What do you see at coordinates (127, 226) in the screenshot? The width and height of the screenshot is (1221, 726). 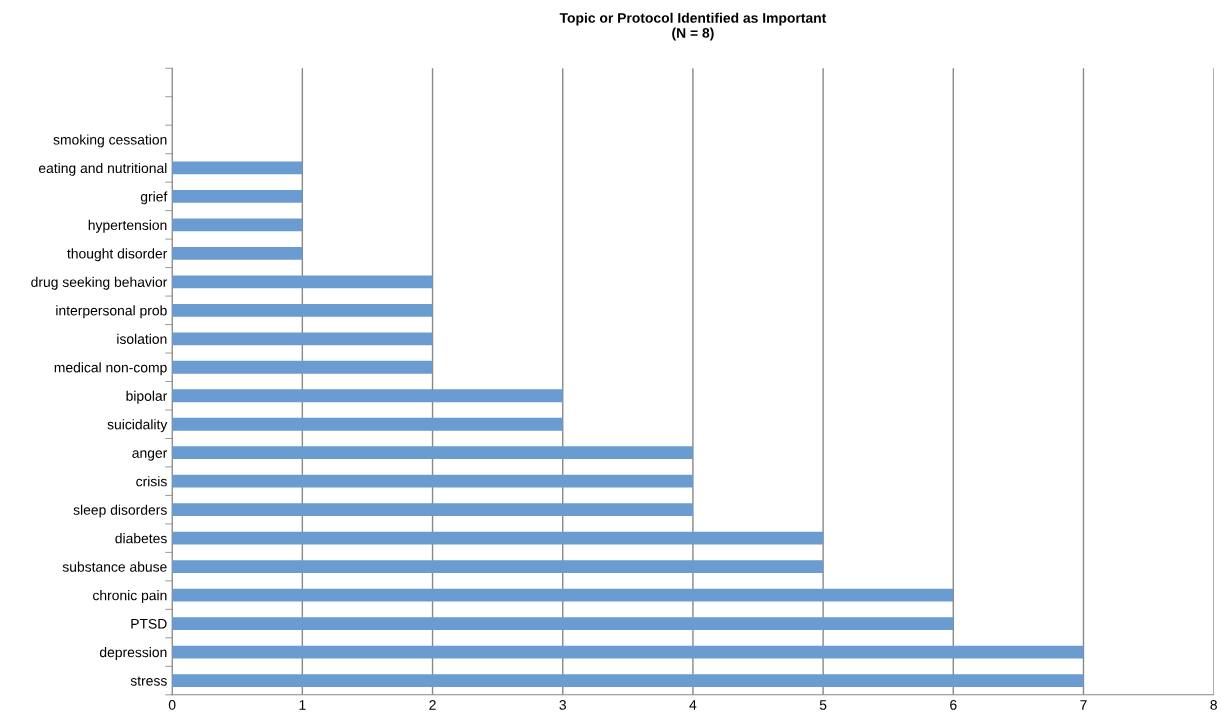 I see `y-tick-label: hypertension` at bounding box center [127, 226].